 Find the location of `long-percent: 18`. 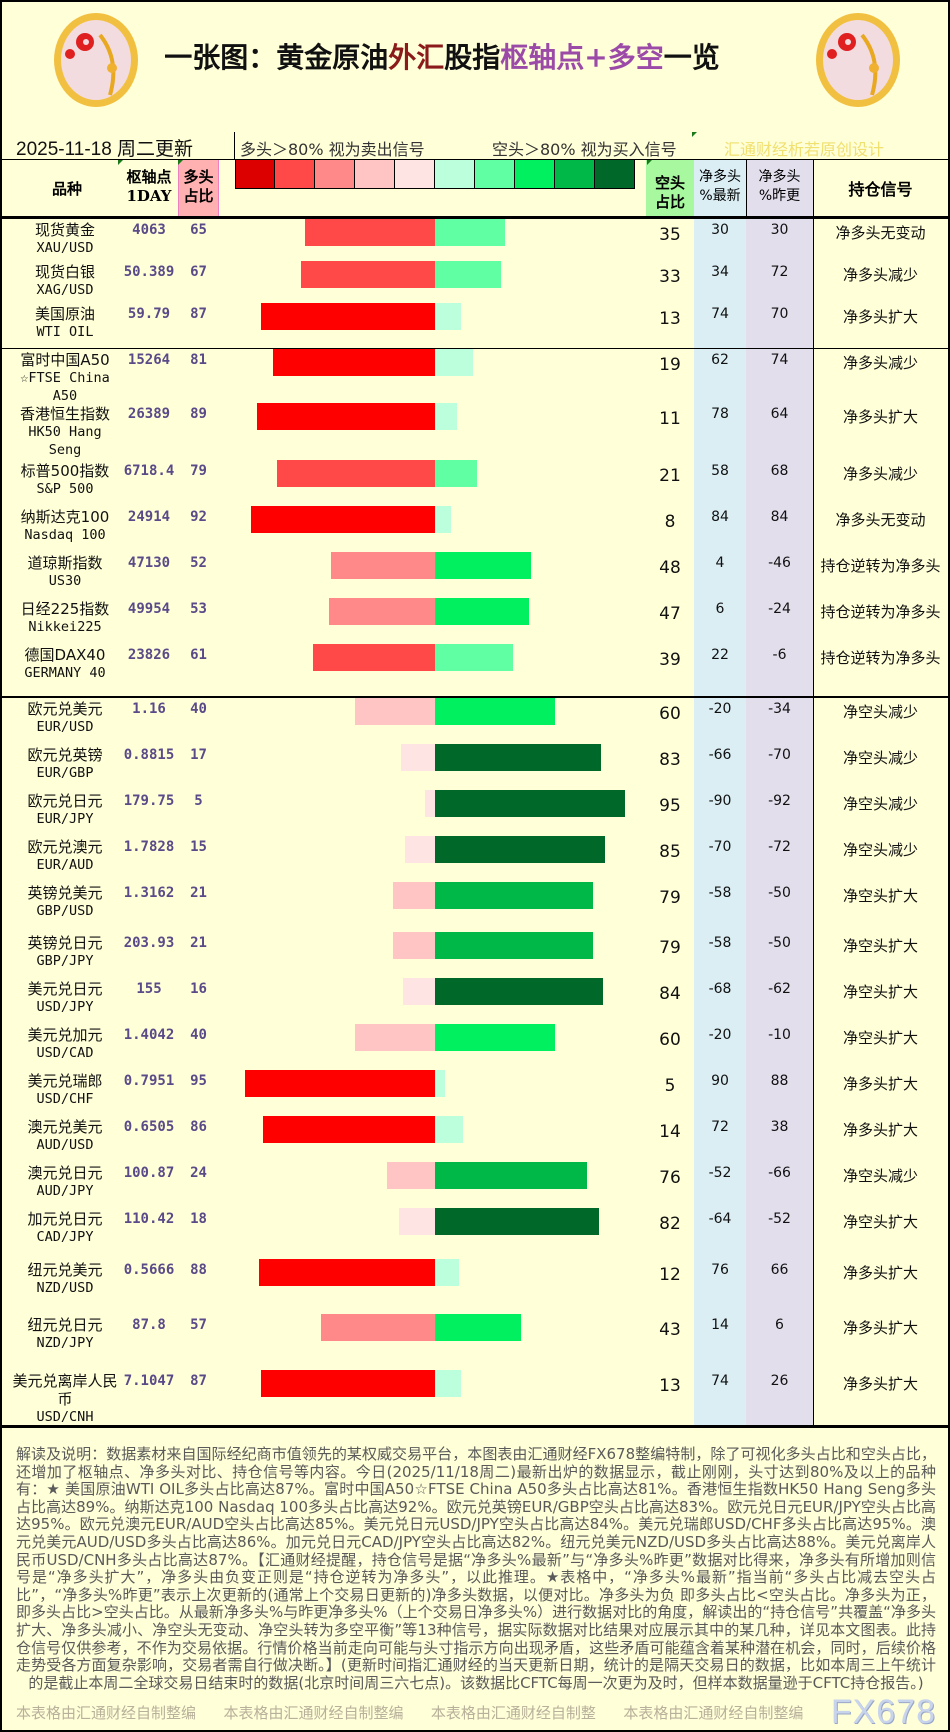

long-percent: 18 is located at coordinates (198, 1219).